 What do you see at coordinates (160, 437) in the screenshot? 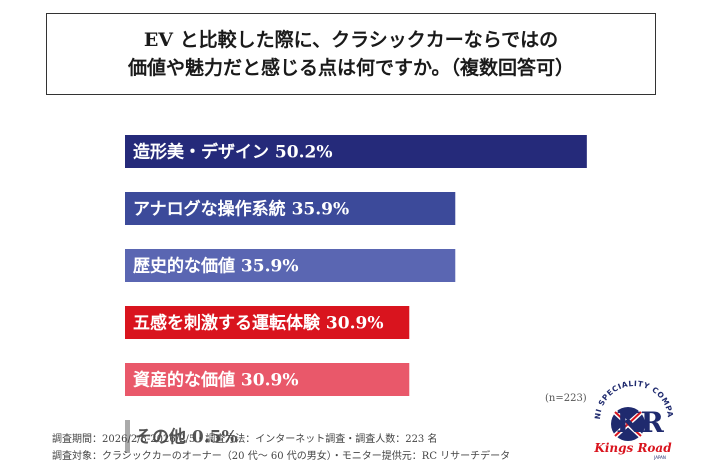
I see `bar-category-5: その他` at bounding box center [160, 437].